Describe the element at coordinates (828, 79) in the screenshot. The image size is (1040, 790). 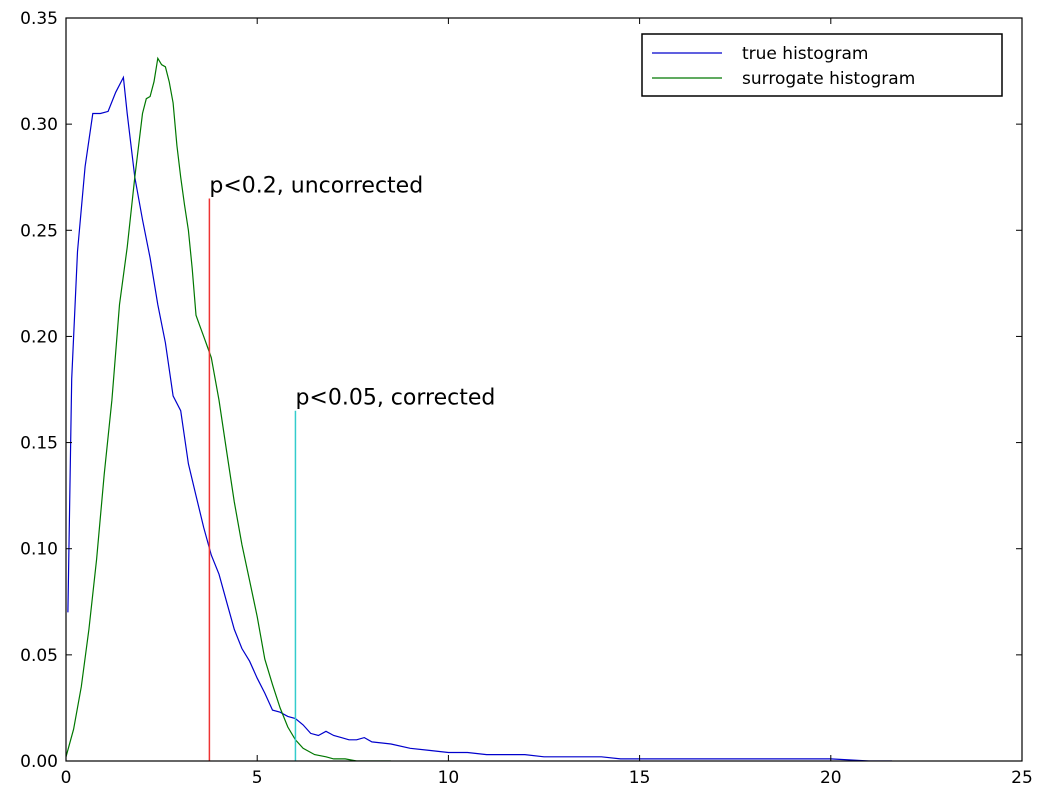
I see `legend-label-1: surrogate histogram` at that location.